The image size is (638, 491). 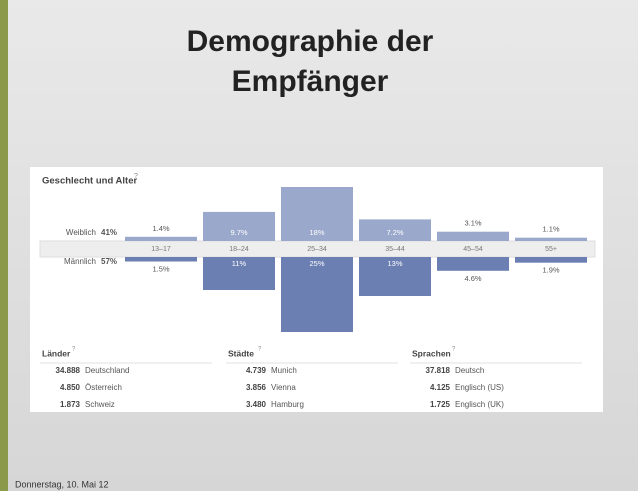 I want to click on table-number: 1.725, so click(x=440, y=404).